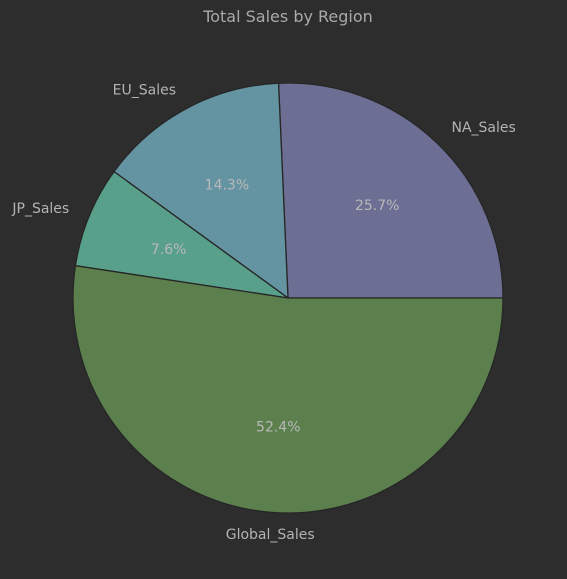 This screenshot has width=567, height=579. I want to click on pct-label-eu-sales: 14.3%, so click(227, 185).